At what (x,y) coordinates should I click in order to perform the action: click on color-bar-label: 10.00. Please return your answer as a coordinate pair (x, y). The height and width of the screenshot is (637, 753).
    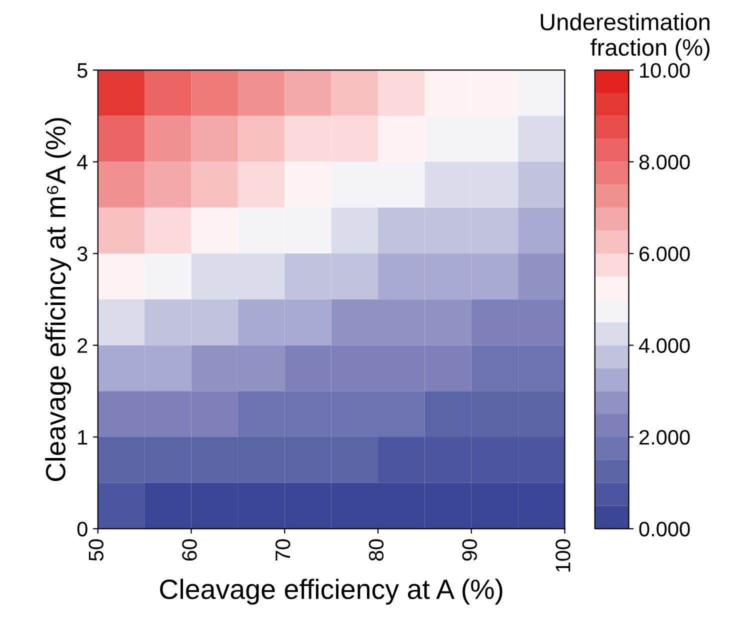
    Looking at the image, I should click on (665, 70).